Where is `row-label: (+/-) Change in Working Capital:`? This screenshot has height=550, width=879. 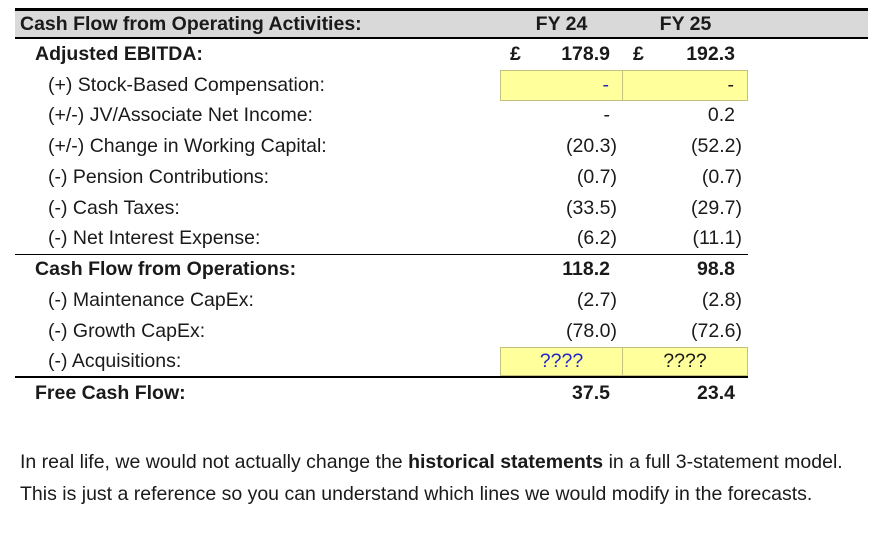 row-label: (+/-) Change in Working Capital: is located at coordinates (187, 146).